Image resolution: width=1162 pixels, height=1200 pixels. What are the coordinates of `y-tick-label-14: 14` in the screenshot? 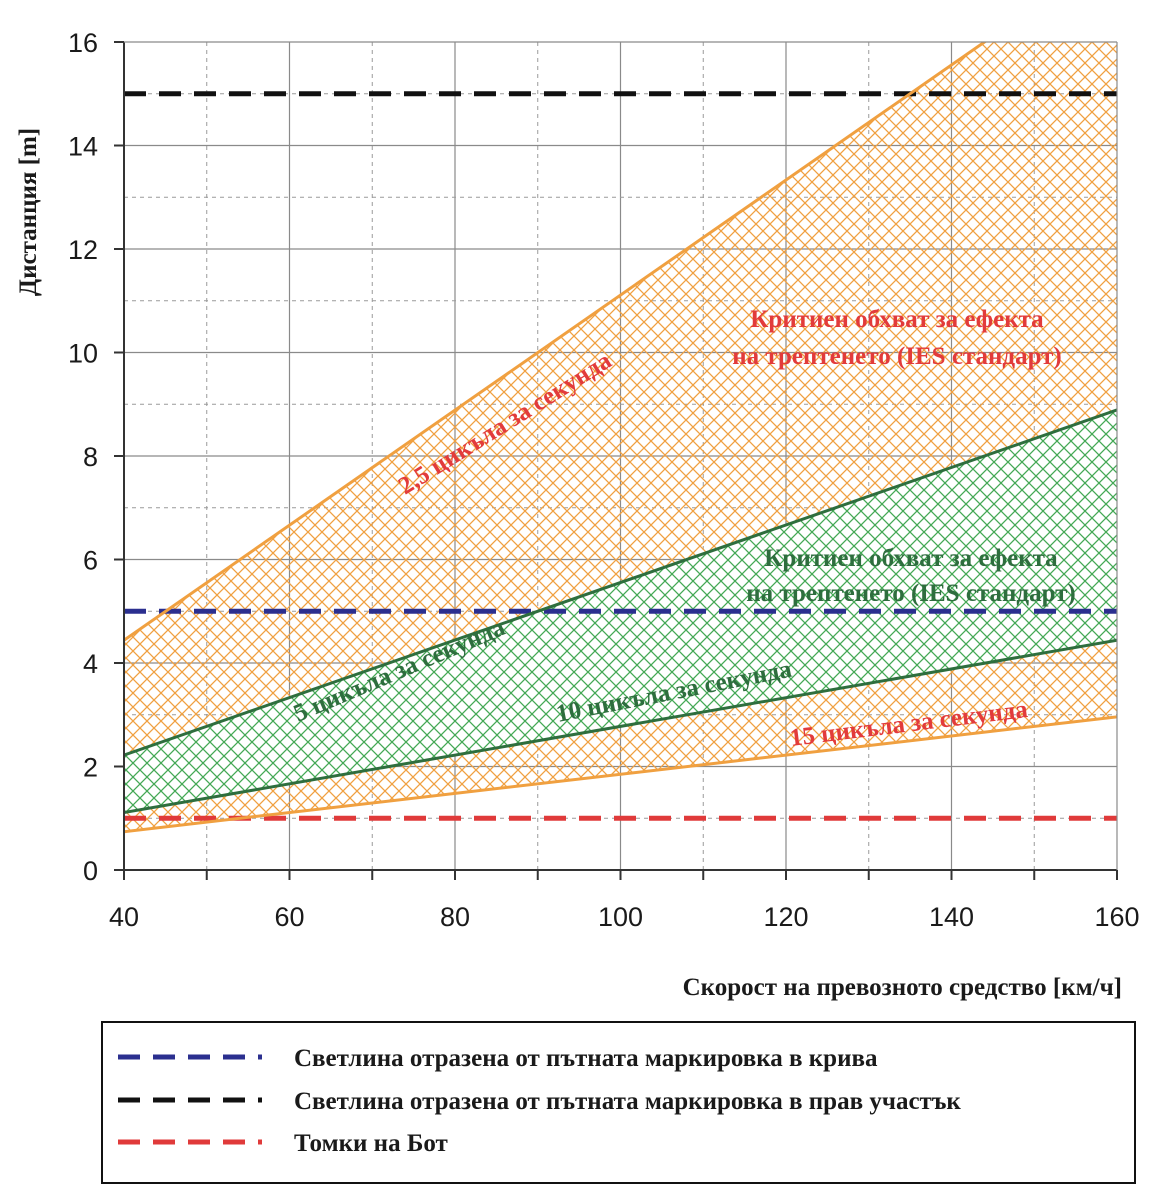 It's located at (83, 147).